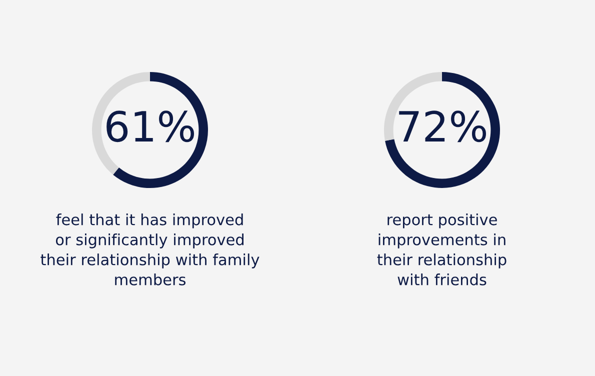  I want to click on donut-slice, so click(442, 130).